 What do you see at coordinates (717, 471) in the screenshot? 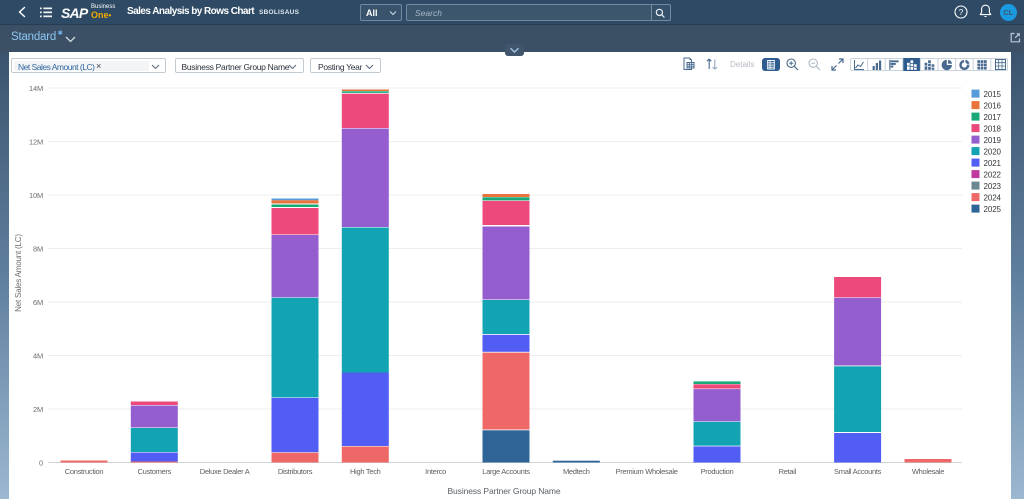
I see `svg-text: Production` at bounding box center [717, 471].